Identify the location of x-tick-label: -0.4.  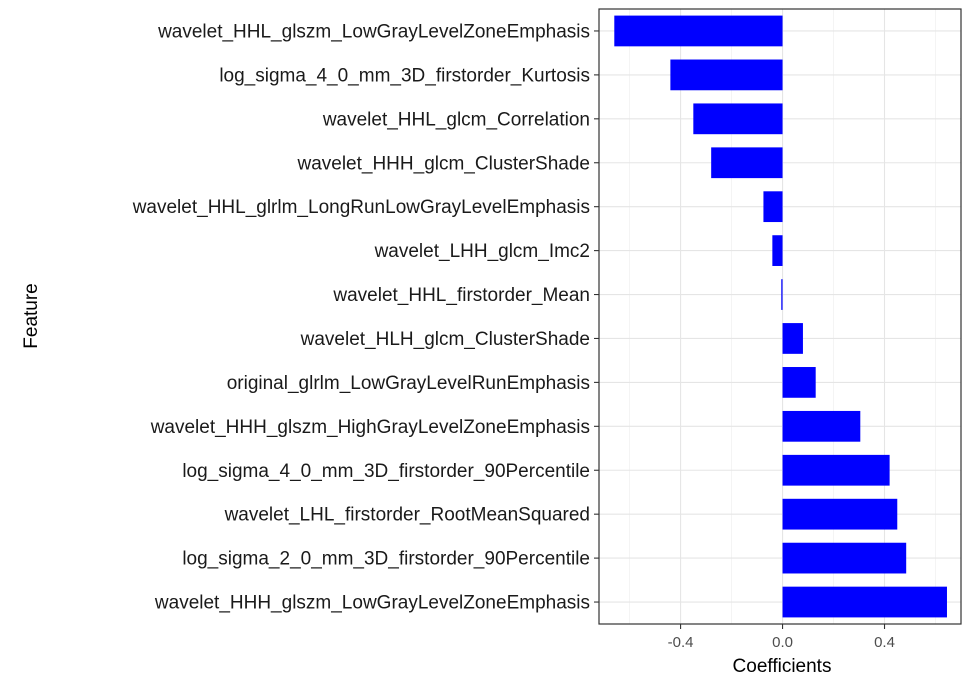
(681, 642).